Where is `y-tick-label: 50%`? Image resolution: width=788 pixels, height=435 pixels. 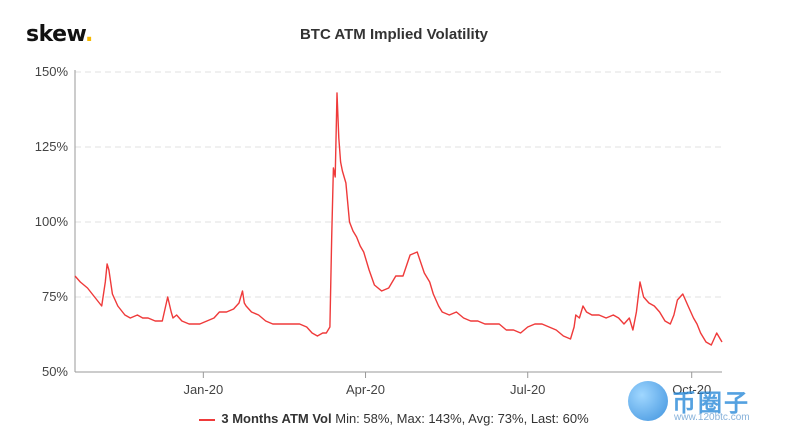
y-tick-label: 50% is located at coordinates (55, 371).